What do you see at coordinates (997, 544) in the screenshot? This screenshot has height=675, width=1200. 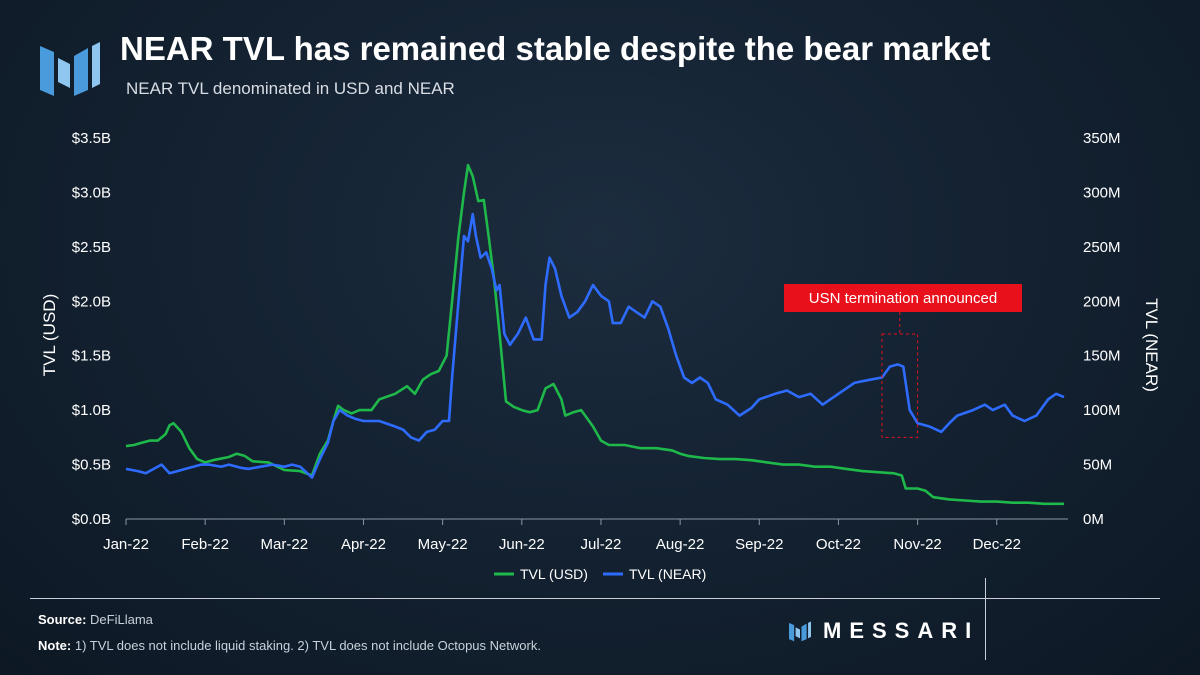 I see `x-tick-label: Dec-22` at bounding box center [997, 544].